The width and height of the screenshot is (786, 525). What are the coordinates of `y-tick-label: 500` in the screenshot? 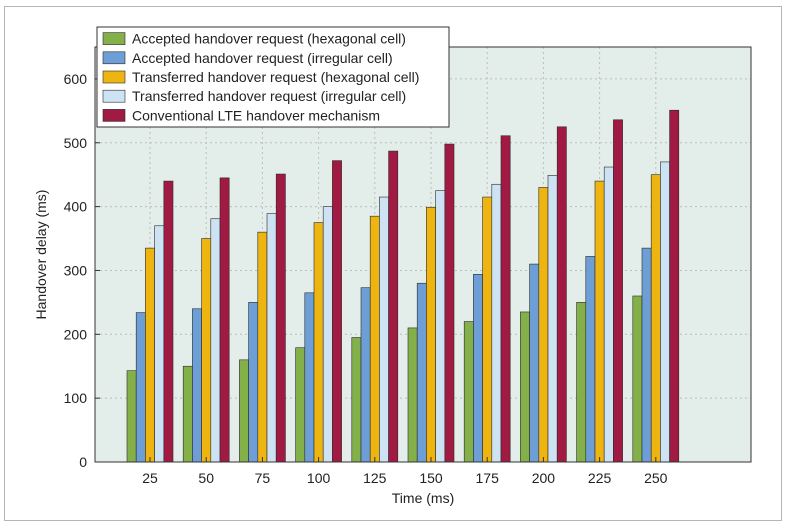 It's located at (76, 143).